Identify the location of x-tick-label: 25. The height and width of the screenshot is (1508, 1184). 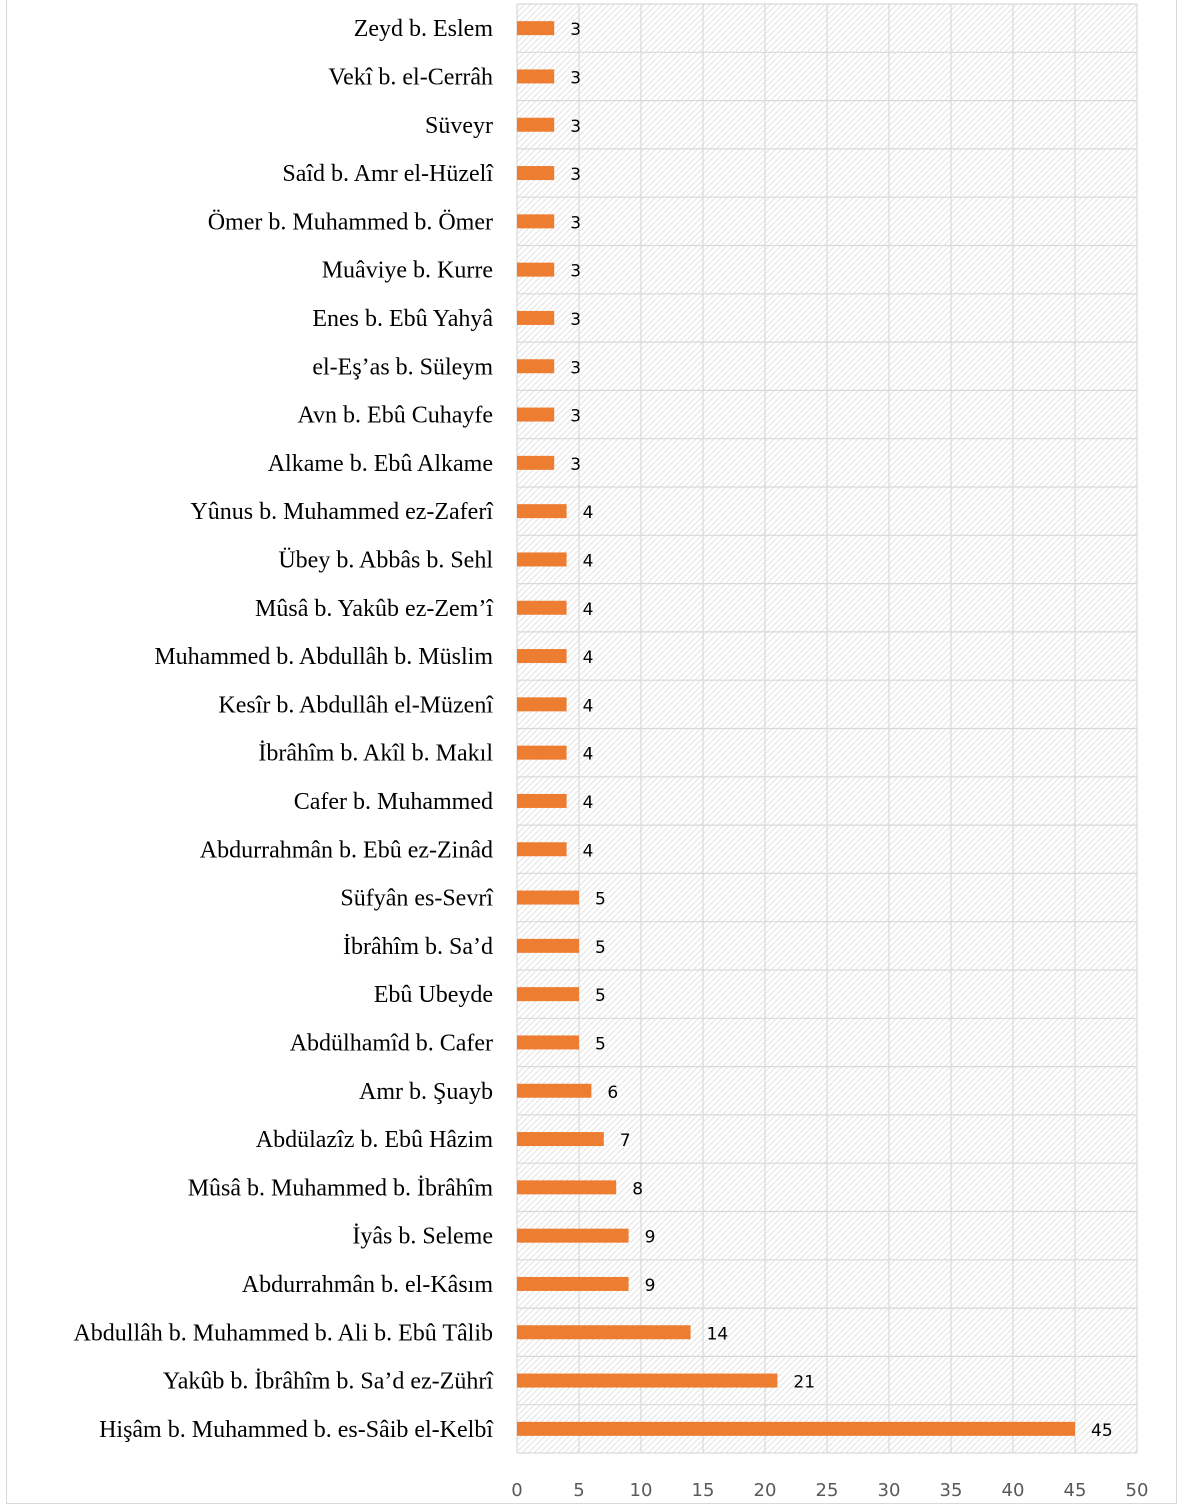
(827, 1490).